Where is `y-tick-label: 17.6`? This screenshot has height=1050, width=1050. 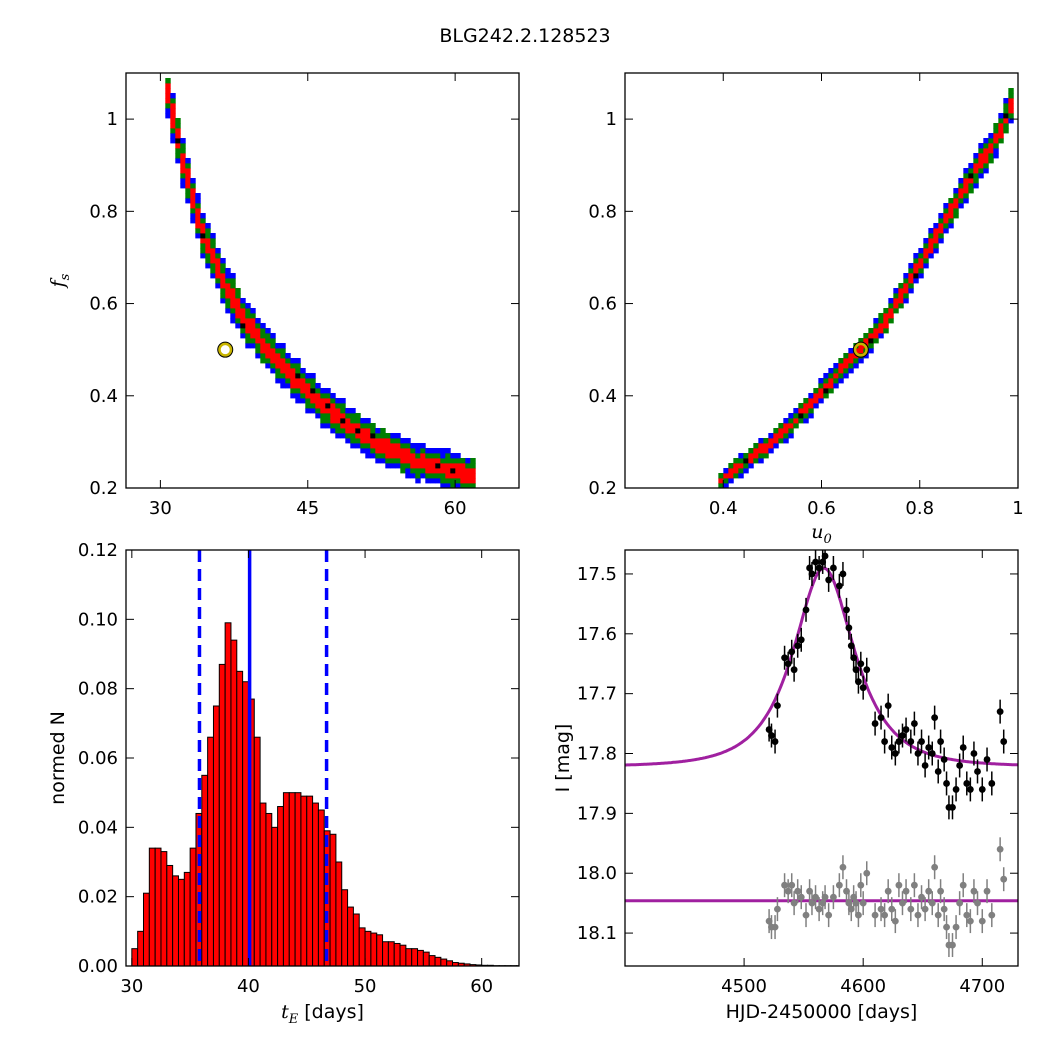
y-tick-label: 17.6 is located at coordinates (597, 634).